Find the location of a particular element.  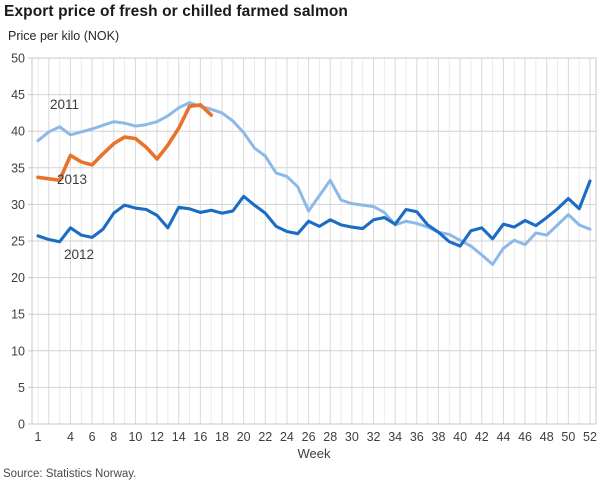

series-line-2013 is located at coordinates (124, 143).